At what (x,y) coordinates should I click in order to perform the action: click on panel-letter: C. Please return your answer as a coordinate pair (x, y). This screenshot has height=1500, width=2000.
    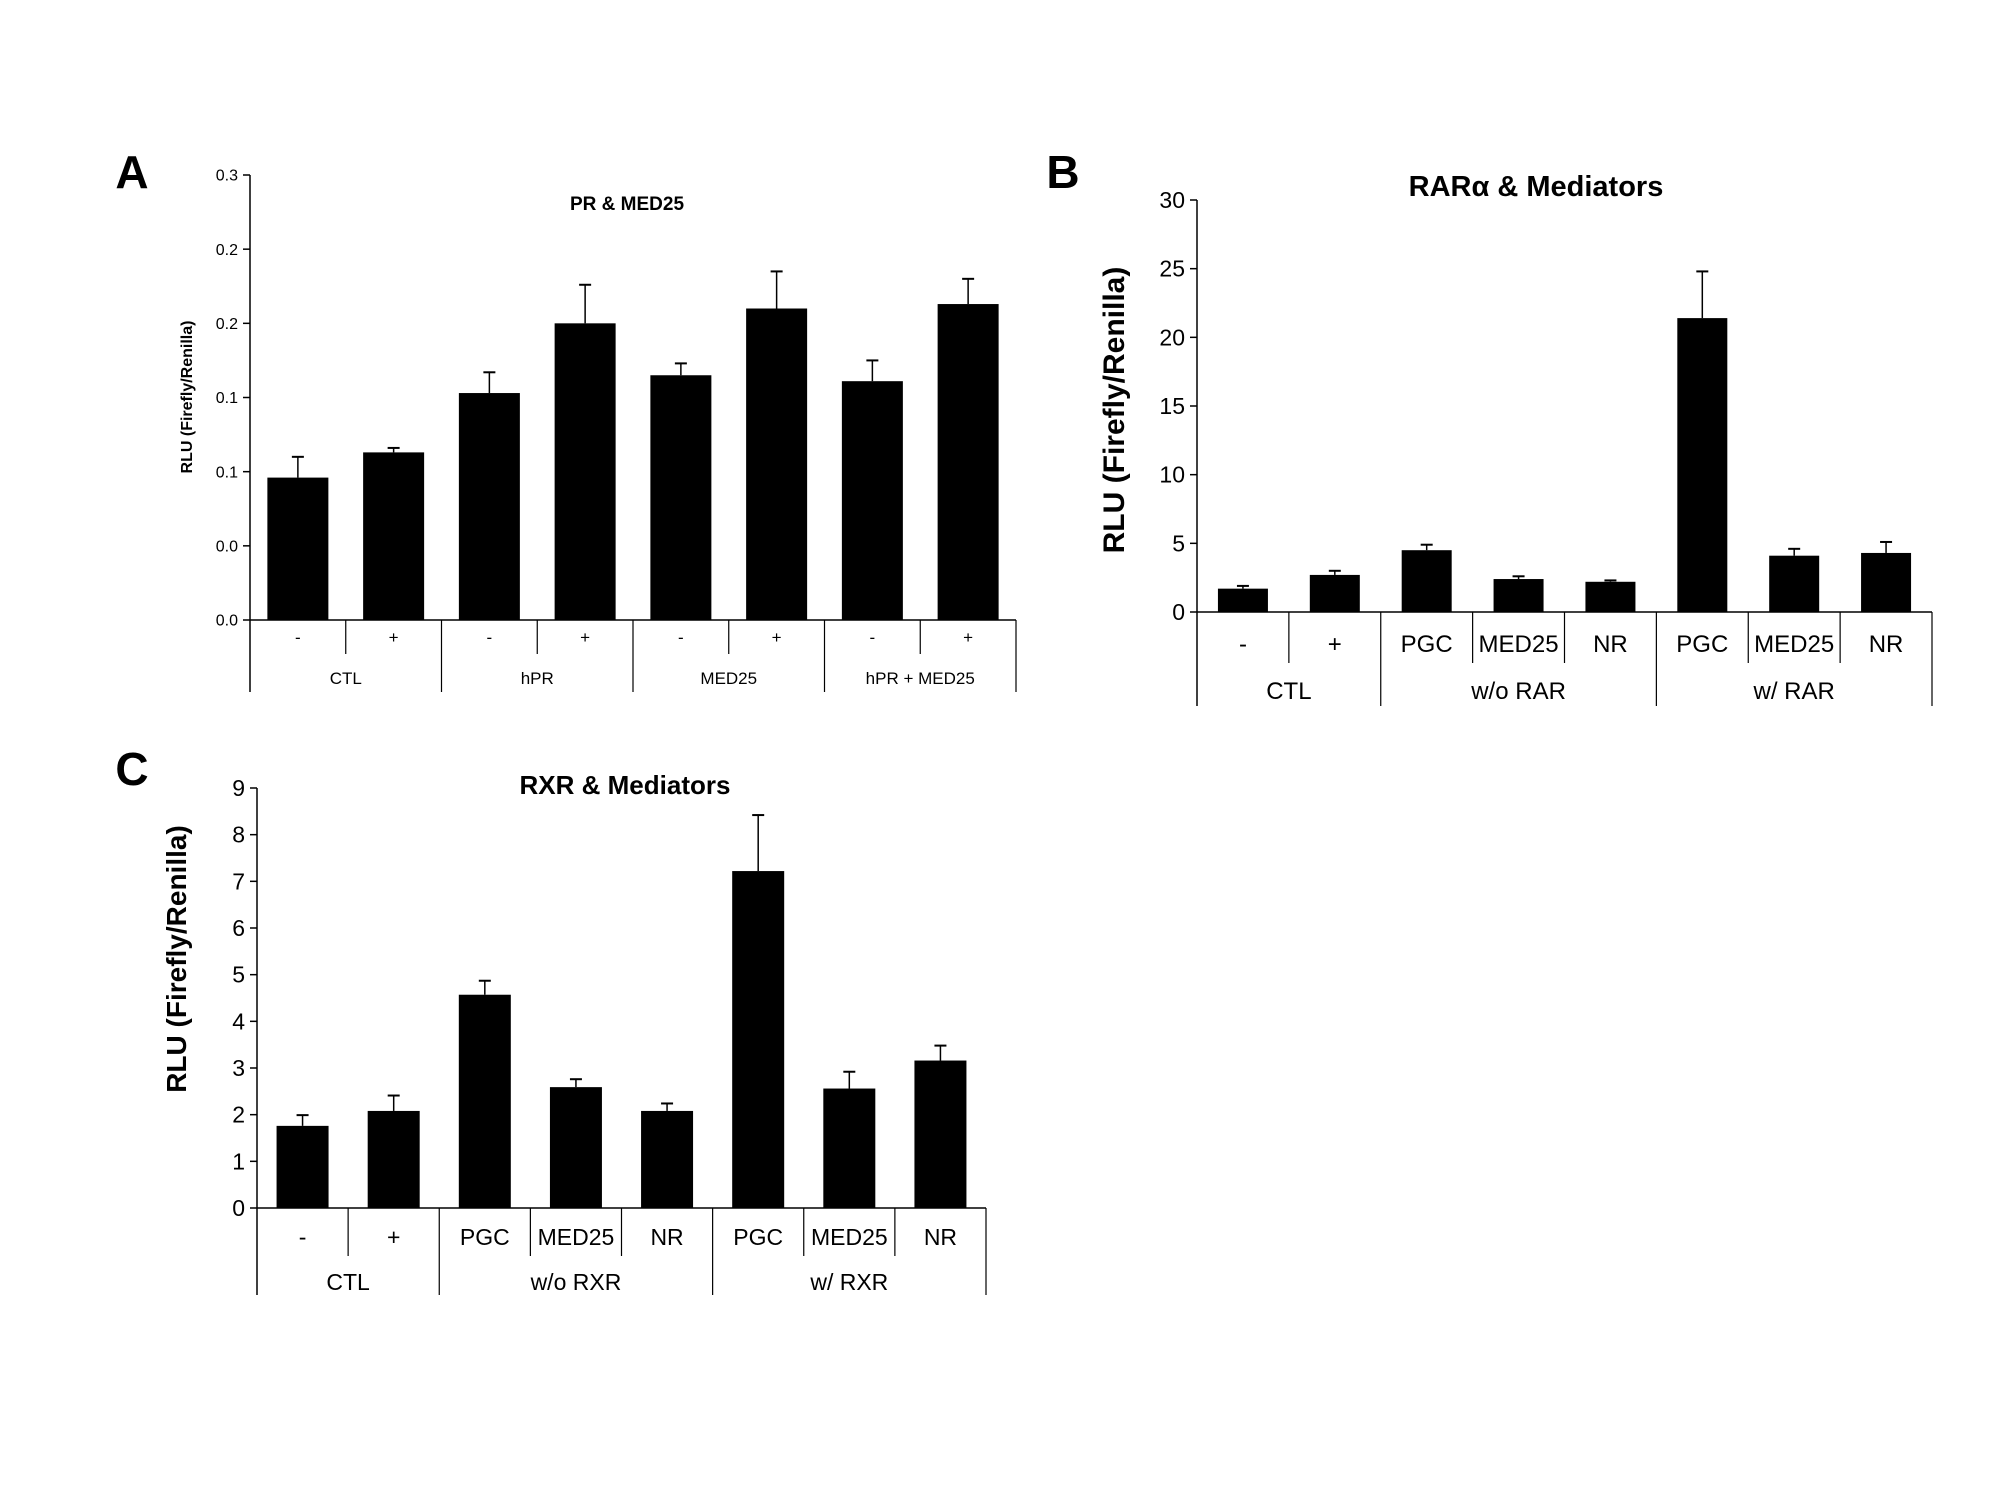
    Looking at the image, I should click on (131, 769).